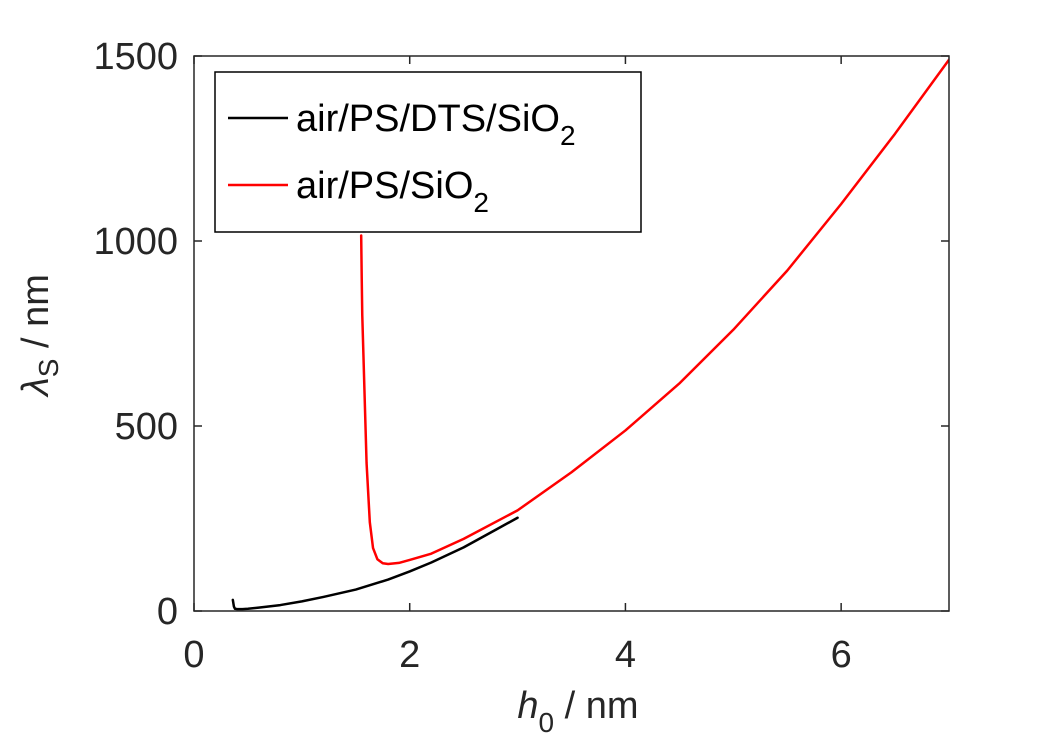  What do you see at coordinates (481, 202) in the screenshot?
I see `legend-label-sio2-sub: 2` at bounding box center [481, 202].